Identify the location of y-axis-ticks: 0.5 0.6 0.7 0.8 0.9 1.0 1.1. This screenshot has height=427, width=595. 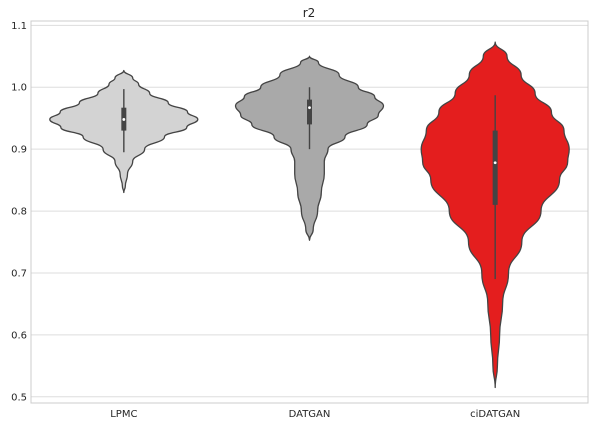
(19, 212).